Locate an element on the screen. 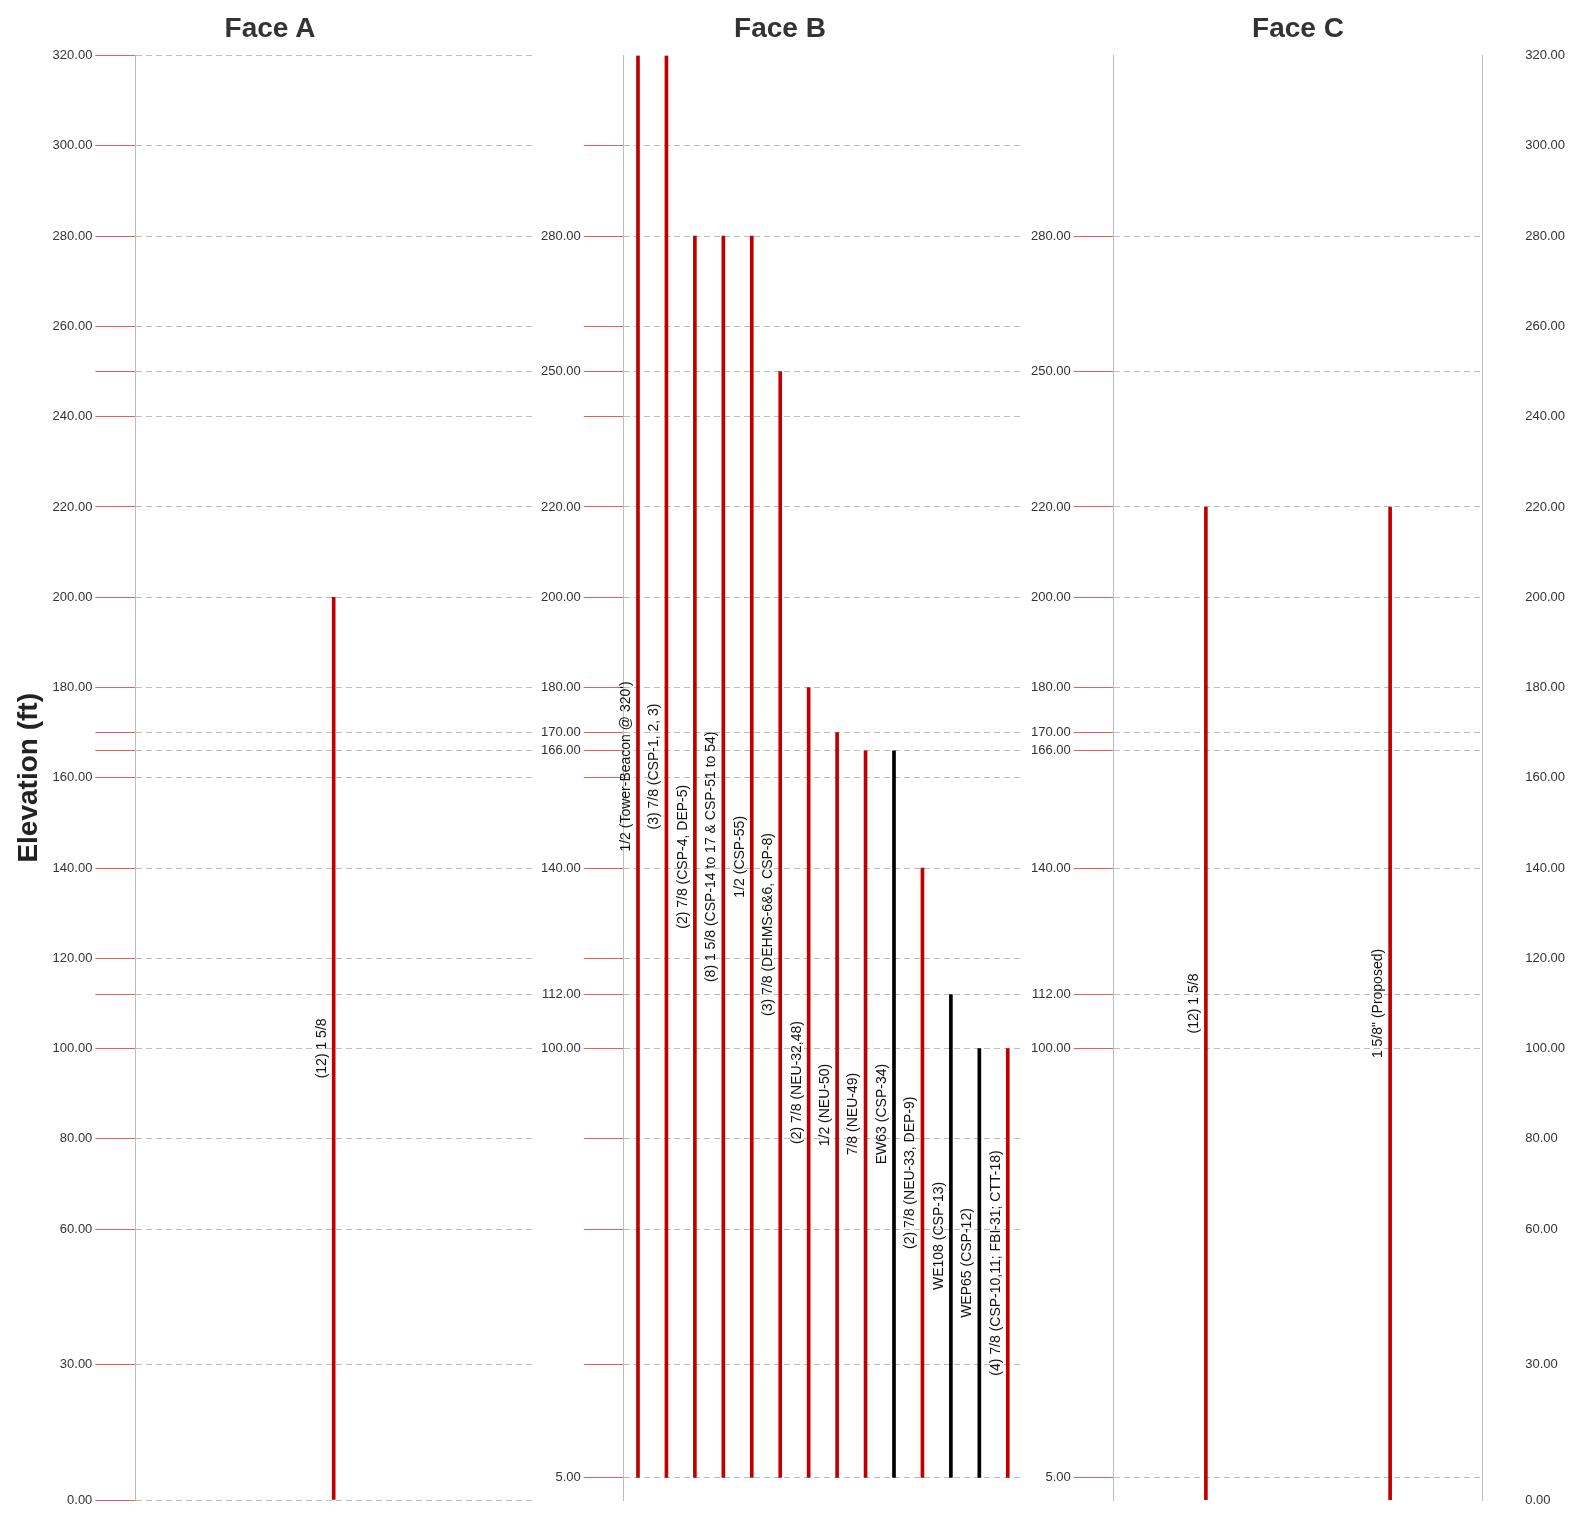 This screenshot has width=1577, height=1532. y2-tick-label: 60.00 is located at coordinates (1541, 1228).